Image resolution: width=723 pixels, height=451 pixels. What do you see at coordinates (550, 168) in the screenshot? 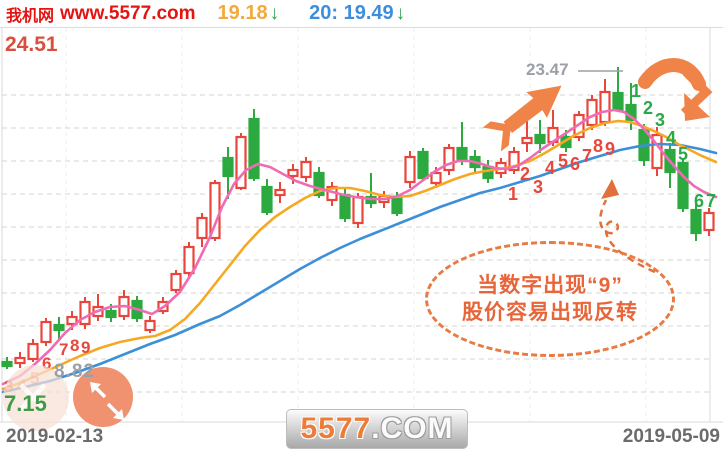
I see `count-number-mid-up-count: 4` at bounding box center [550, 168].